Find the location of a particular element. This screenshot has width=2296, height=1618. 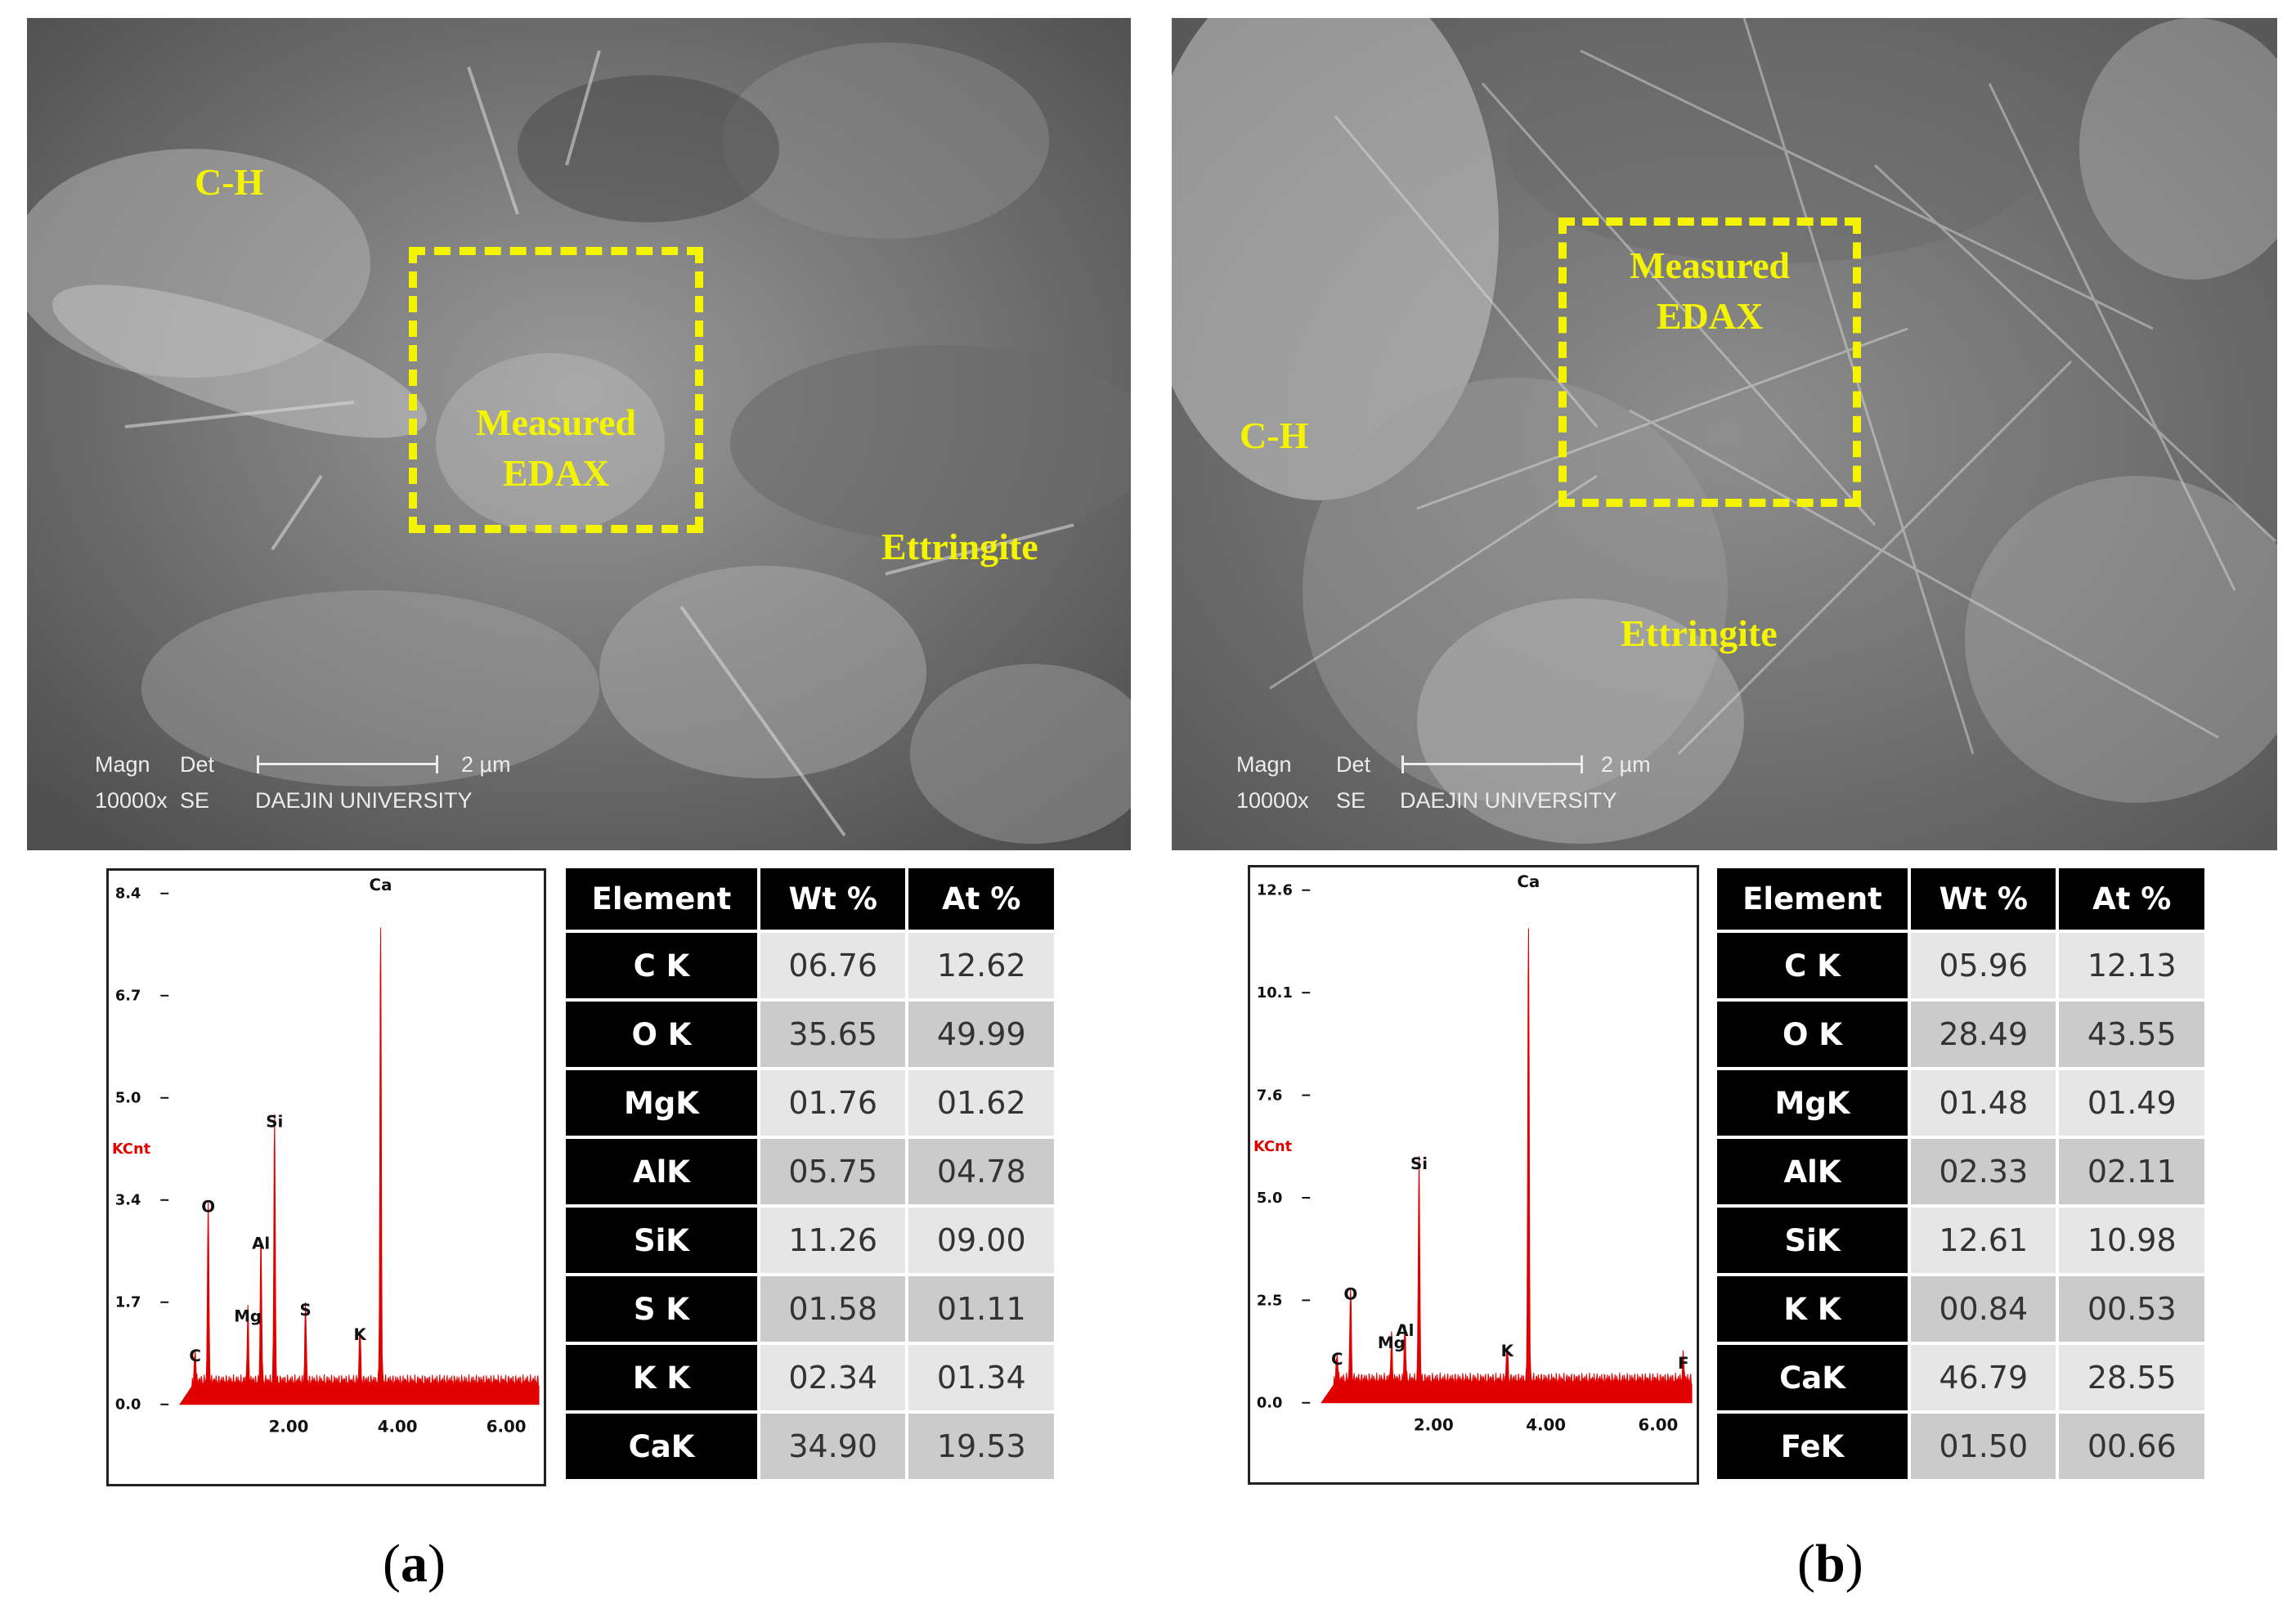

y-tick-label: 1.7 is located at coordinates (128, 1302).